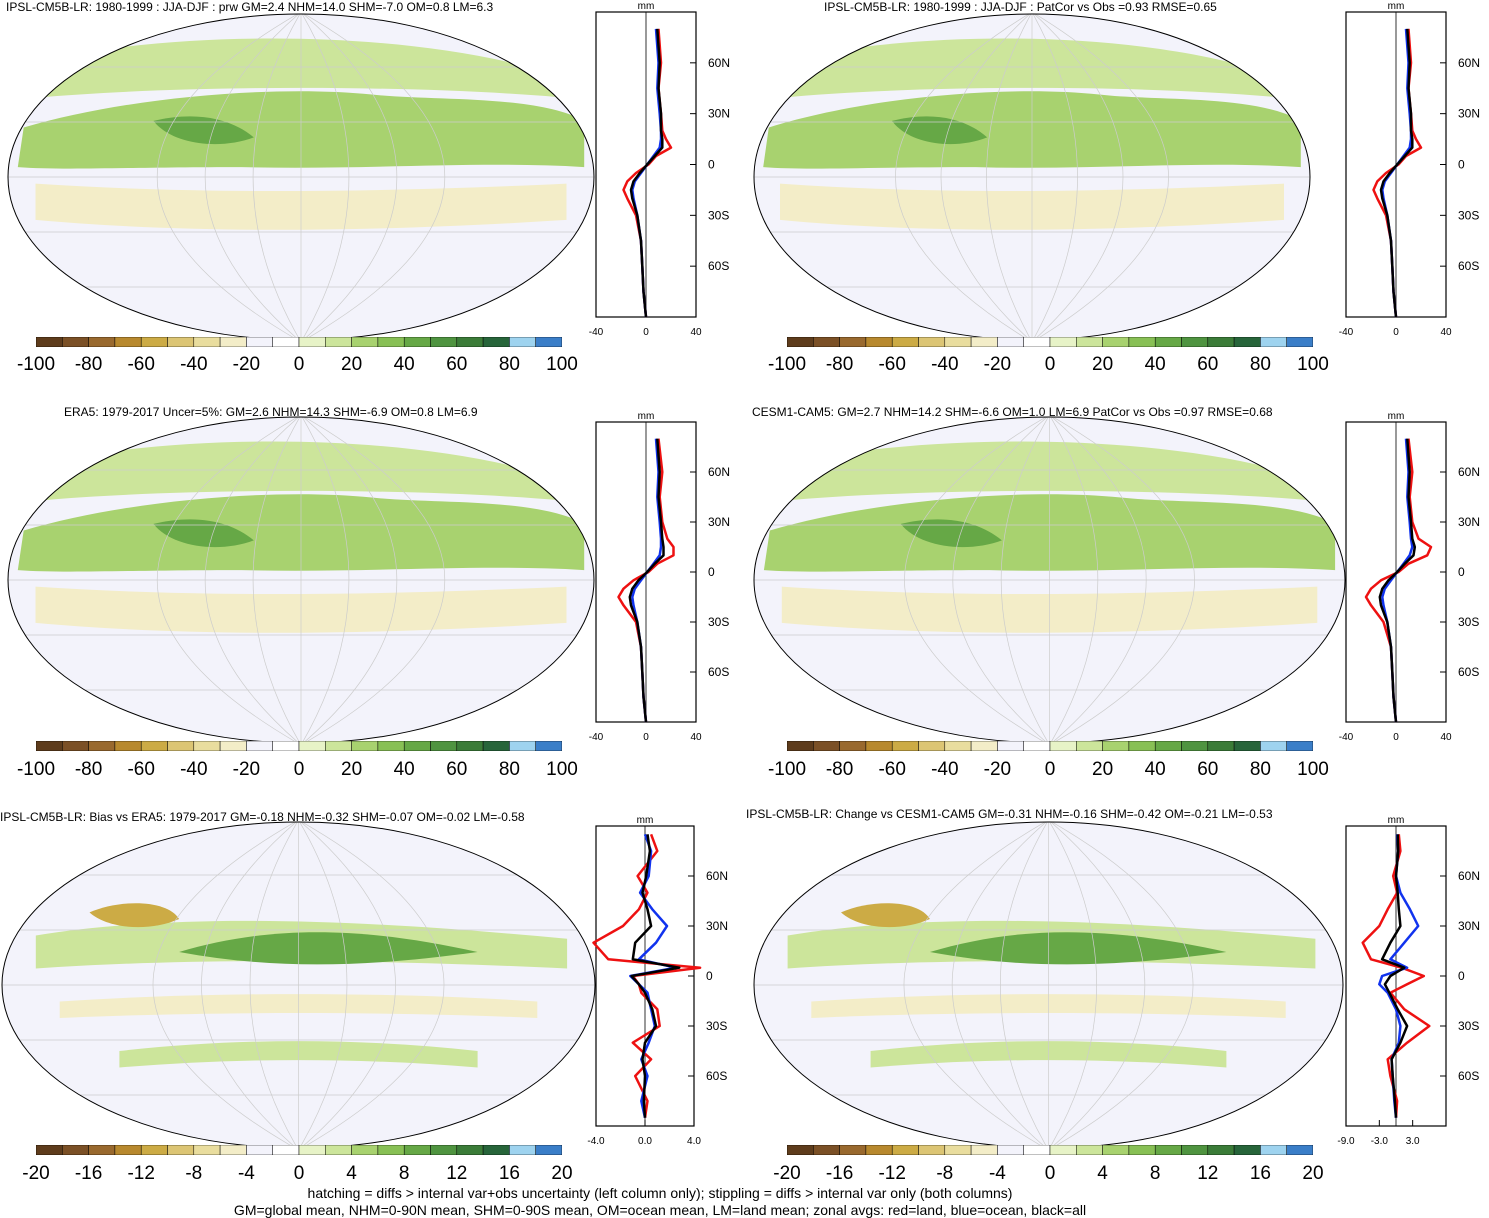  What do you see at coordinates (36, 1173) in the screenshot?
I see `colorbar-tick-label: -20` at bounding box center [36, 1173].